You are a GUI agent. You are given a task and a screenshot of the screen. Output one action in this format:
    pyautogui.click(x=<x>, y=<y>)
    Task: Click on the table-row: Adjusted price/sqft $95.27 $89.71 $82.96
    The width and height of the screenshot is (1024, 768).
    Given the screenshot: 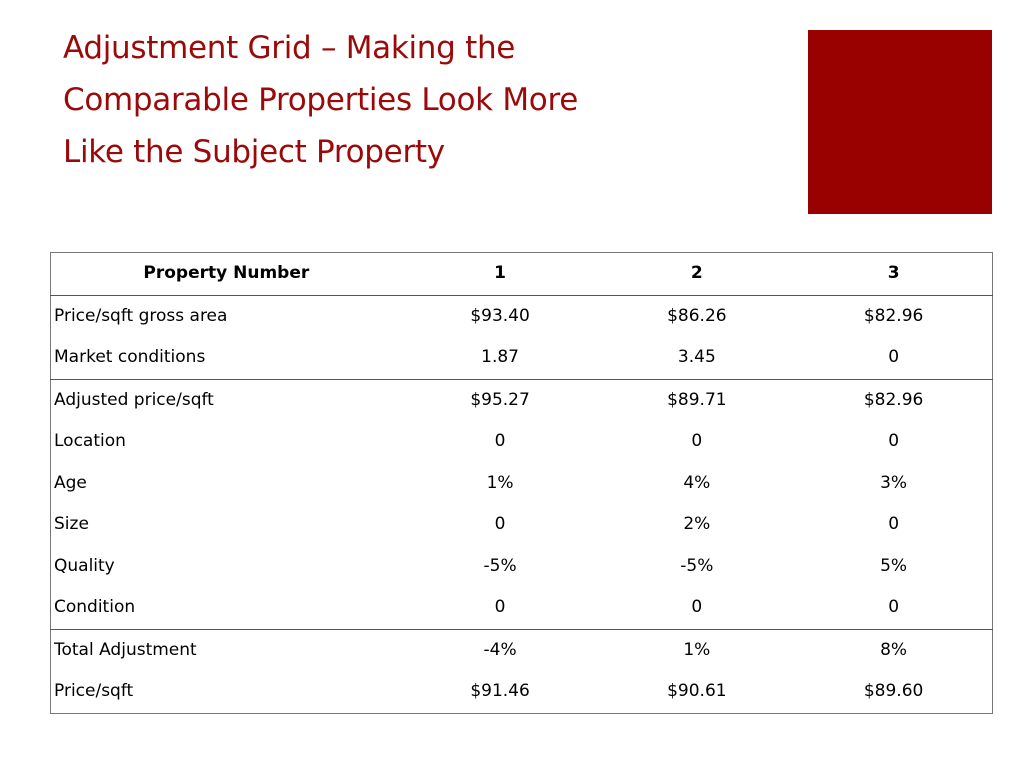 What is the action you would take?
    pyautogui.click(x=522, y=400)
    